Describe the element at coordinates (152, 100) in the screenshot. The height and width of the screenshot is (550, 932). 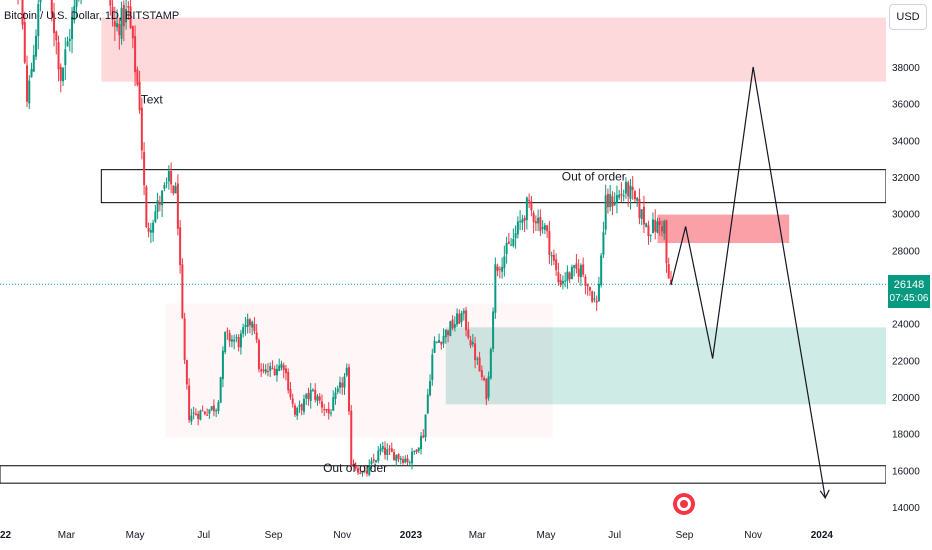
I see `annotation-text: Text` at that location.